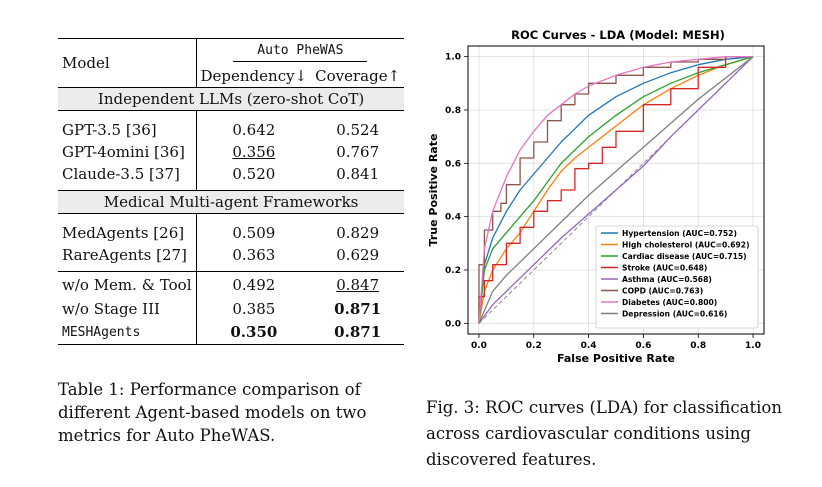 This screenshot has height=487, width=822. What do you see at coordinates (358, 151) in the screenshot?
I see `row-coverage: 0.767` at bounding box center [358, 151].